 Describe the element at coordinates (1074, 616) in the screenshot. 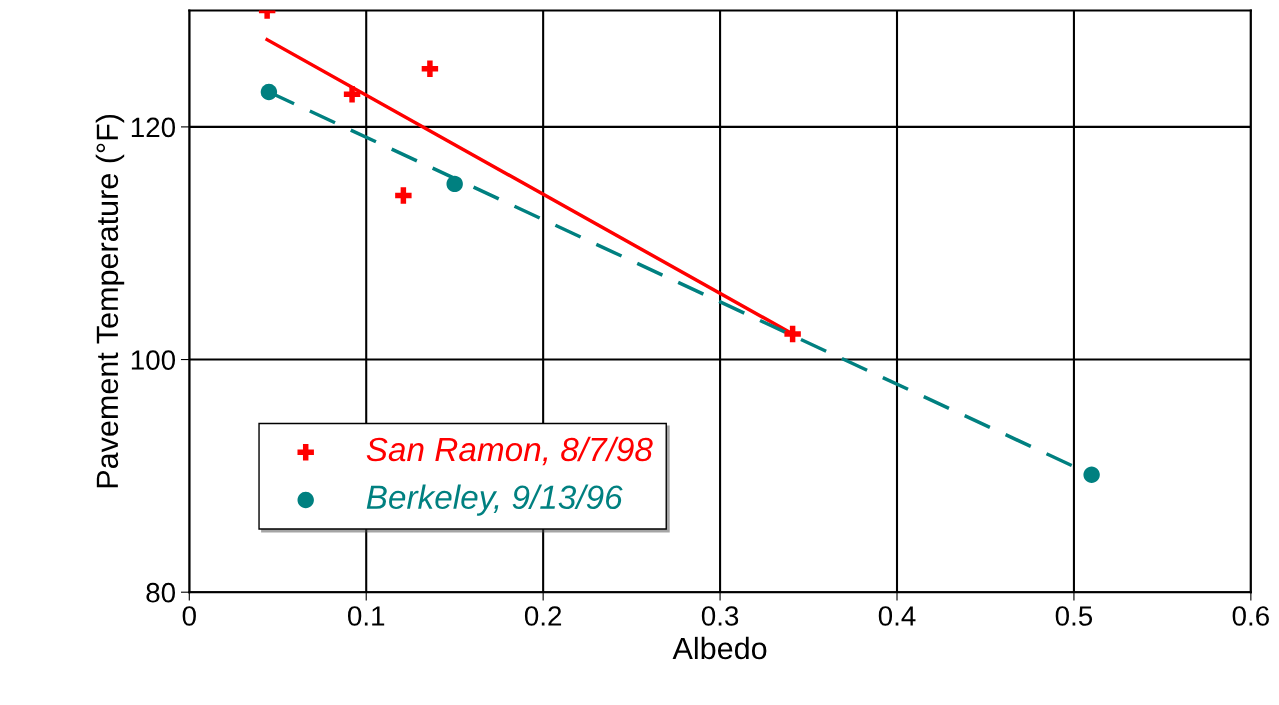

I see `x-tick-label: 0.5` at that location.